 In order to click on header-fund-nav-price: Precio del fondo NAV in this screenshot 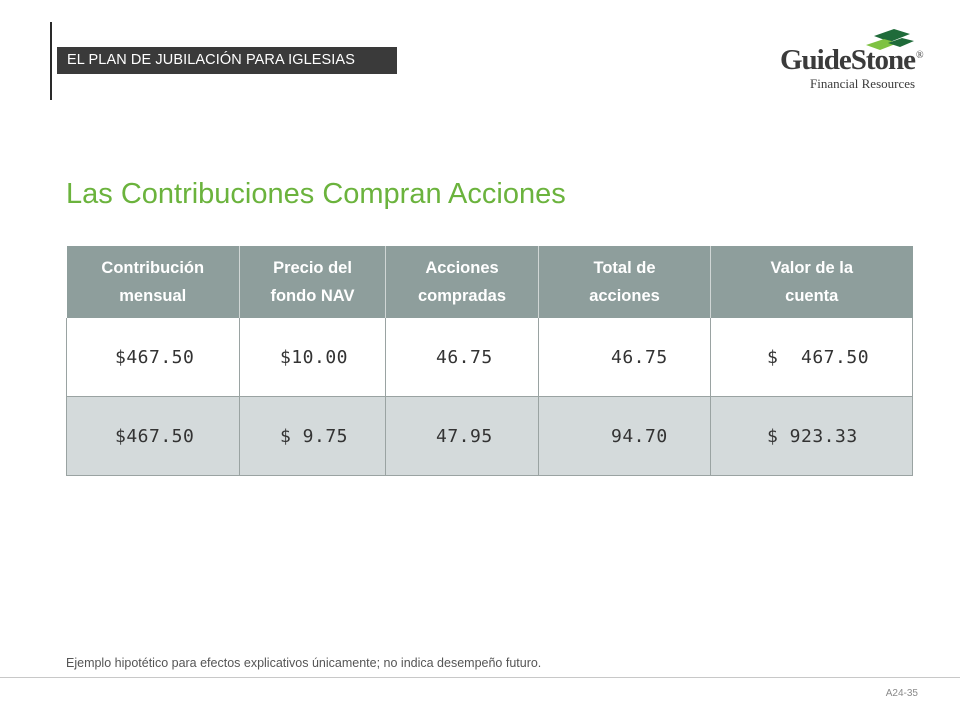, I will do `click(312, 282)`.